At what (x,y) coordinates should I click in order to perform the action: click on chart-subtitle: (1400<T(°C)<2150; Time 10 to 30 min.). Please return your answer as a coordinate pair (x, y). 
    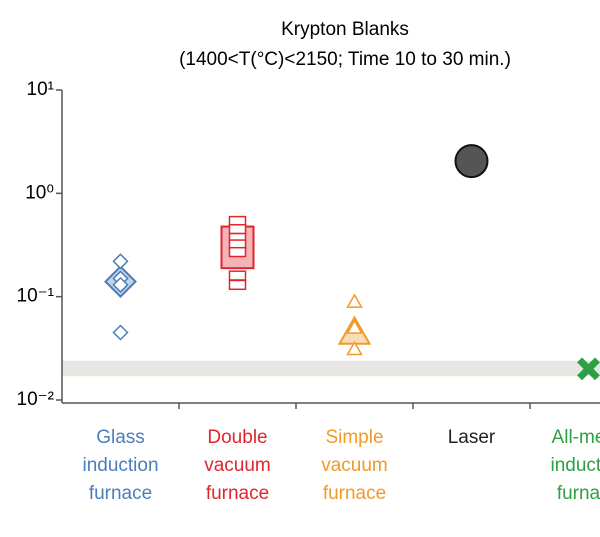
    Looking at the image, I should click on (345, 59).